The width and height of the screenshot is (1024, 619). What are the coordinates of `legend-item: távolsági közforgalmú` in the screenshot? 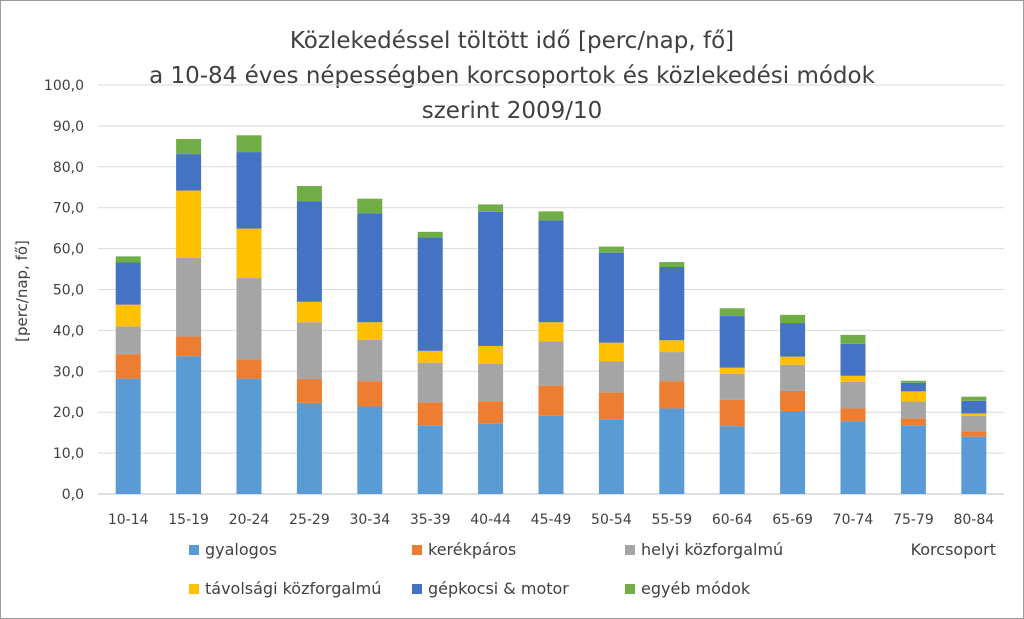 It's located at (285, 588).